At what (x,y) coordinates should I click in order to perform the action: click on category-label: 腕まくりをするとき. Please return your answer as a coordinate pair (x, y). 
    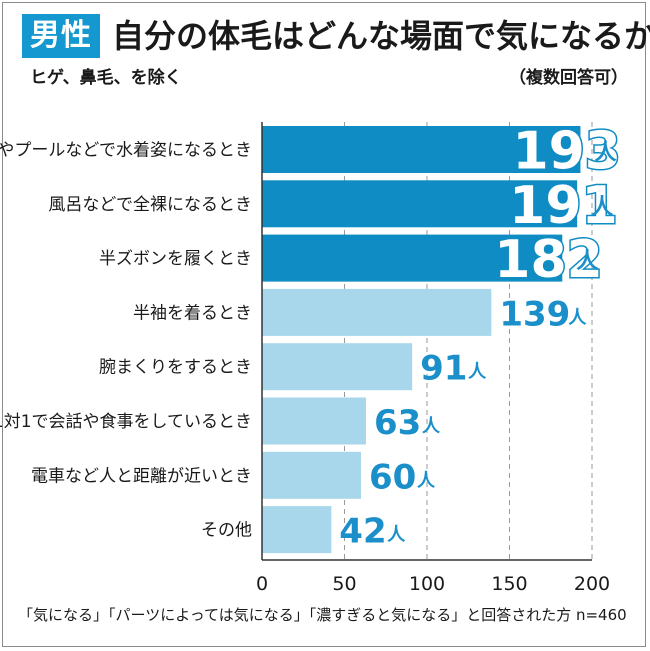
    Looking at the image, I should click on (175, 368).